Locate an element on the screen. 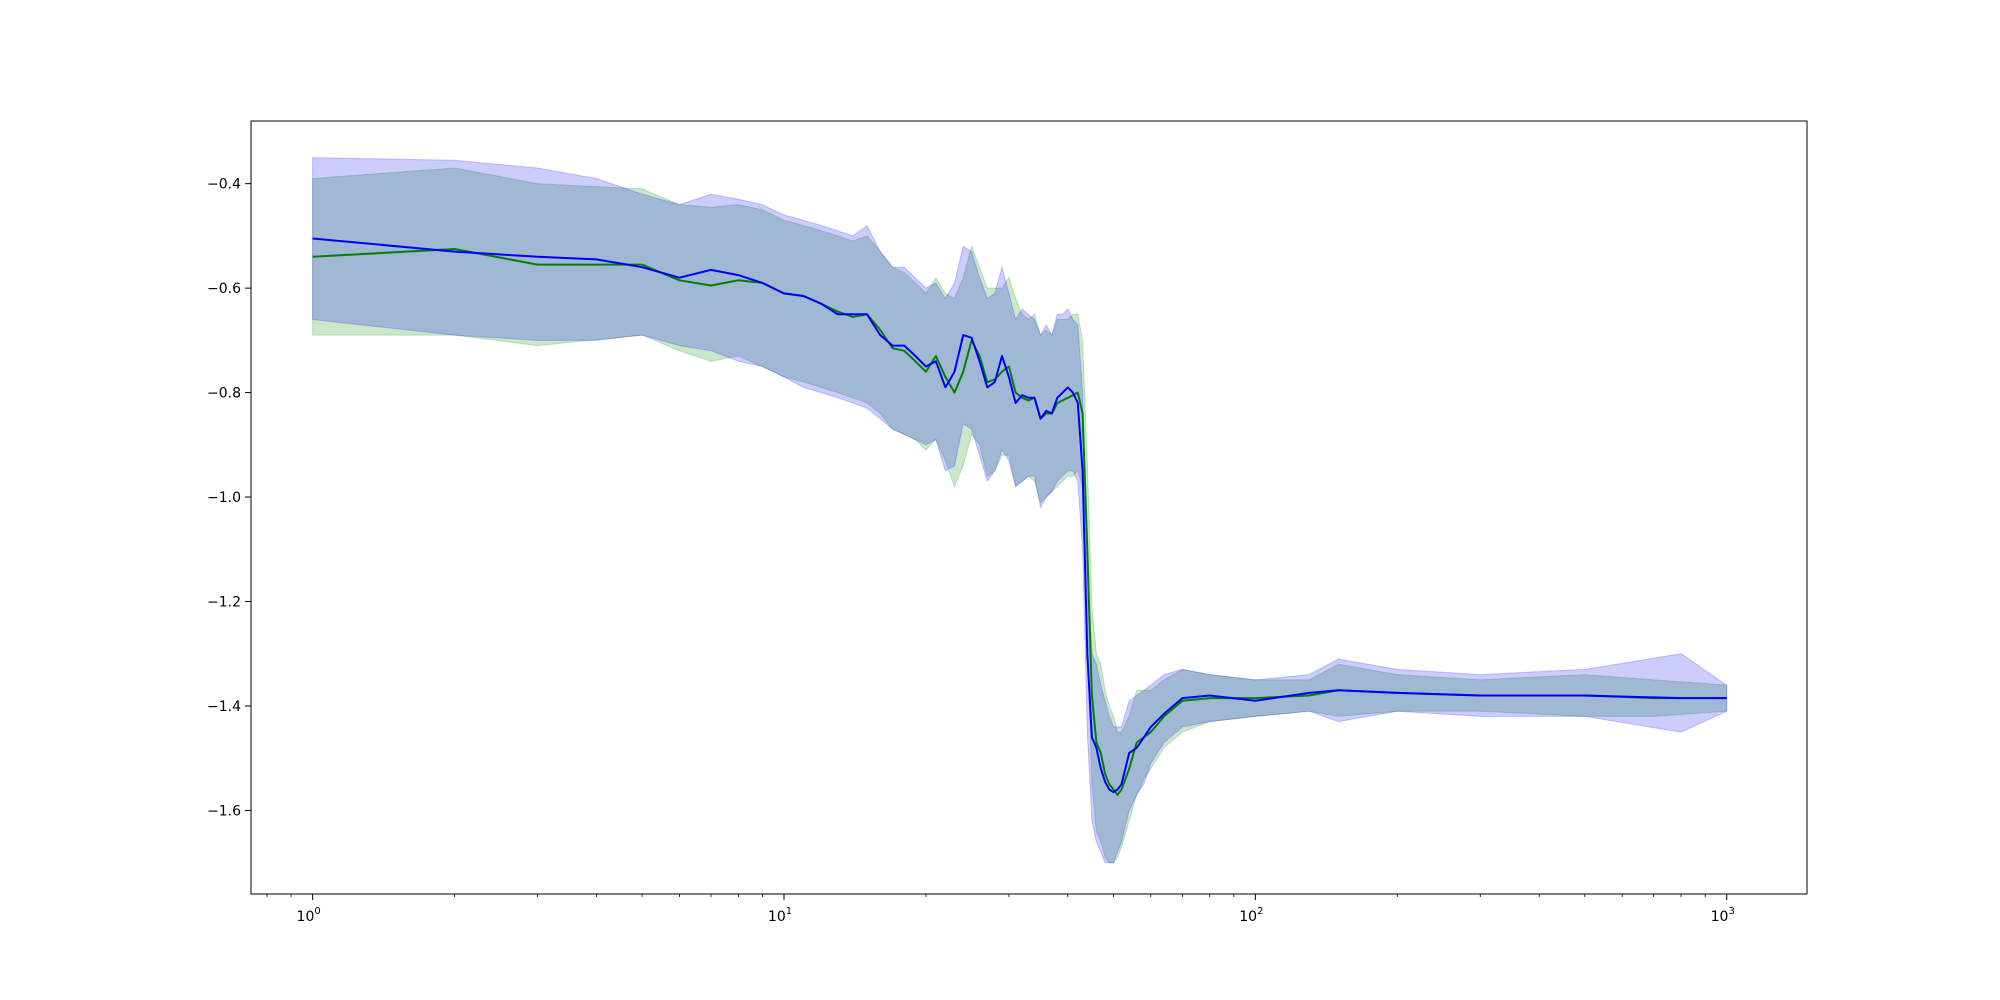  y-axis: −0.4 −0.6 −0.8 −1.0 −1.2 −1.4 −1.6 is located at coordinates (229, 498).